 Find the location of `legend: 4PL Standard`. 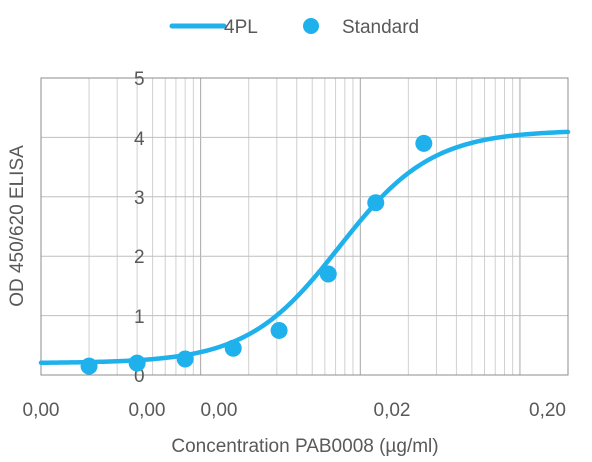

legend: 4PL Standard is located at coordinates (294, 27).